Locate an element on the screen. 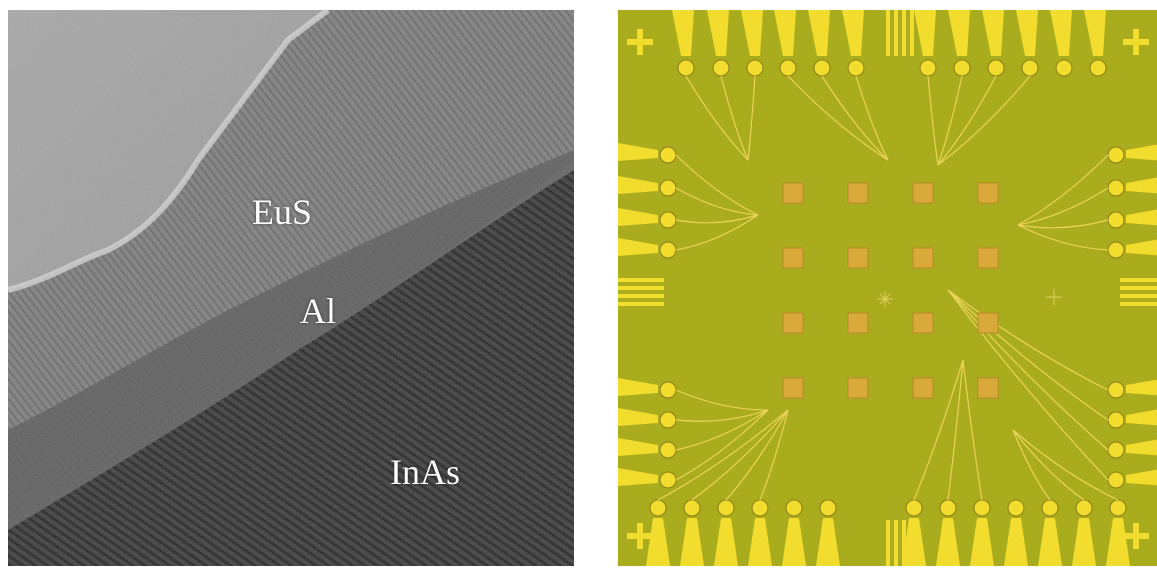 This screenshot has height=571, width=1157. eus-label: EuS is located at coordinates (282, 212).